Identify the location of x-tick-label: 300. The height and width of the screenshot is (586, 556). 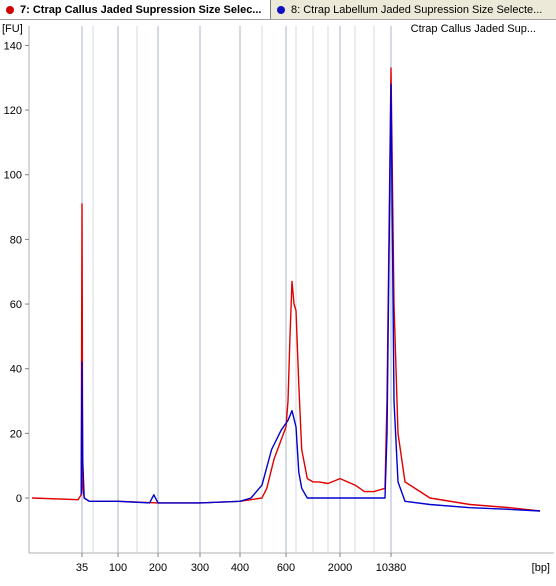
(200, 568).